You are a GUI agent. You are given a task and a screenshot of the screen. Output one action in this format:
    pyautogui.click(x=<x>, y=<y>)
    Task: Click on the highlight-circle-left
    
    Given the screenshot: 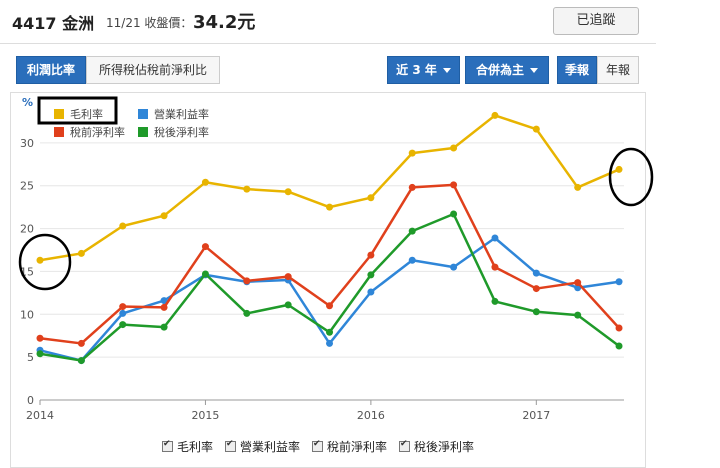 What is the action you would take?
    pyautogui.click(x=45, y=262)
    